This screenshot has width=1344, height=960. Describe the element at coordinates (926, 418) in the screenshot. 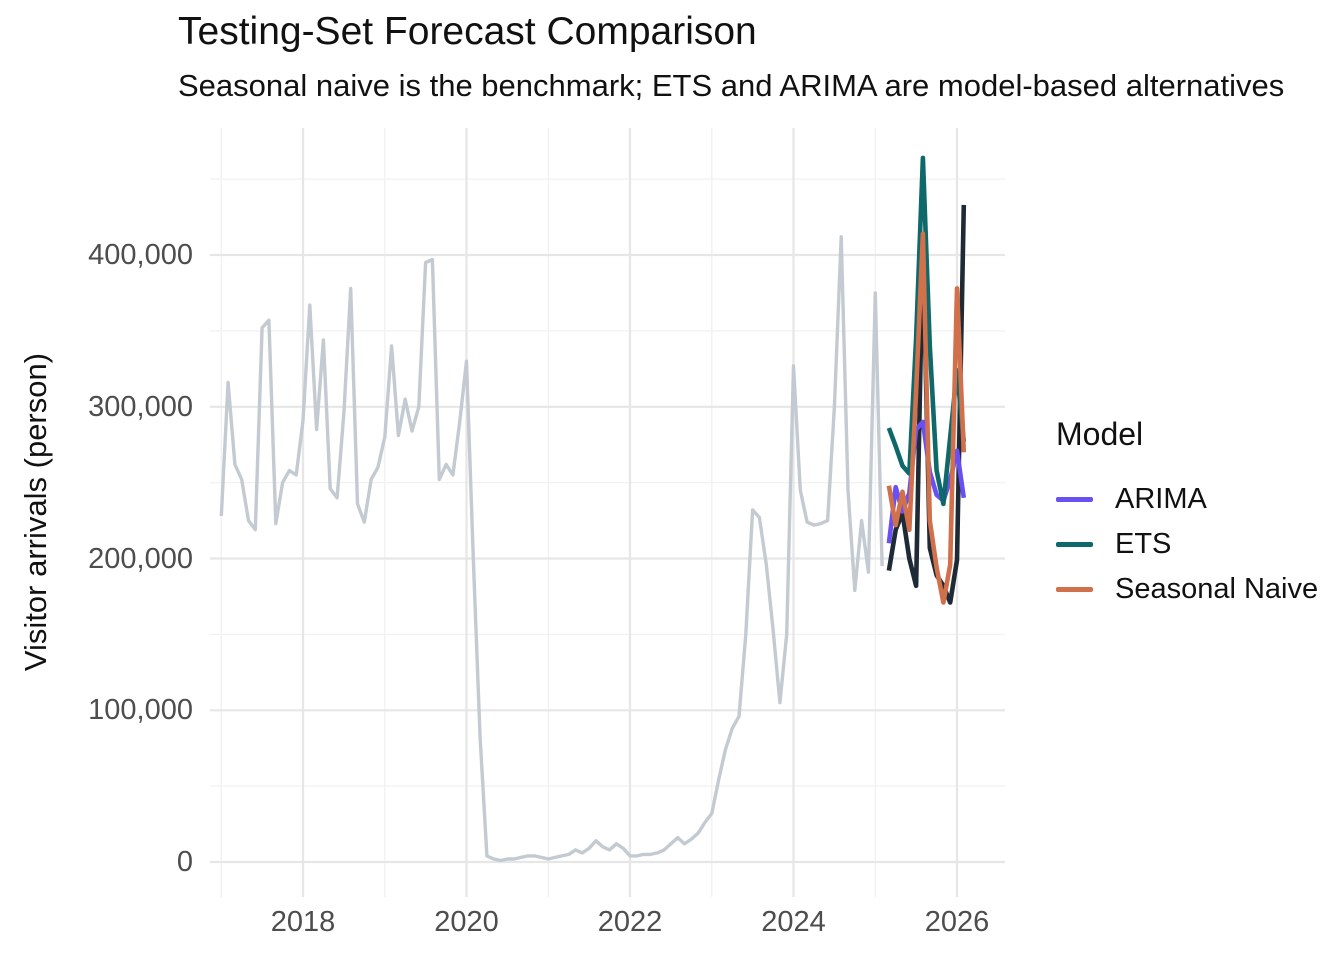

I see `series-line-seasonal-naive` at that location.